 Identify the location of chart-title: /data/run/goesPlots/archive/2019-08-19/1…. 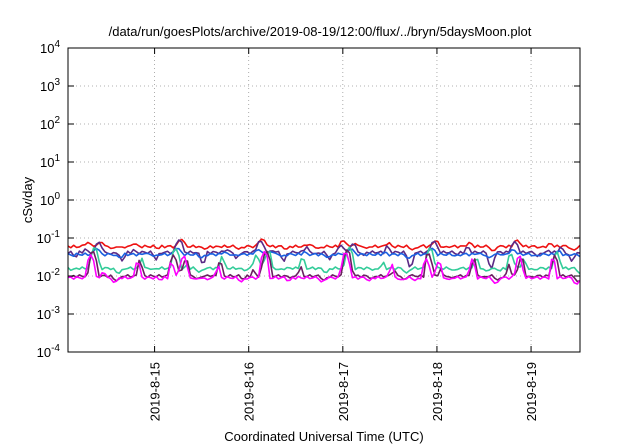
(320, 31).